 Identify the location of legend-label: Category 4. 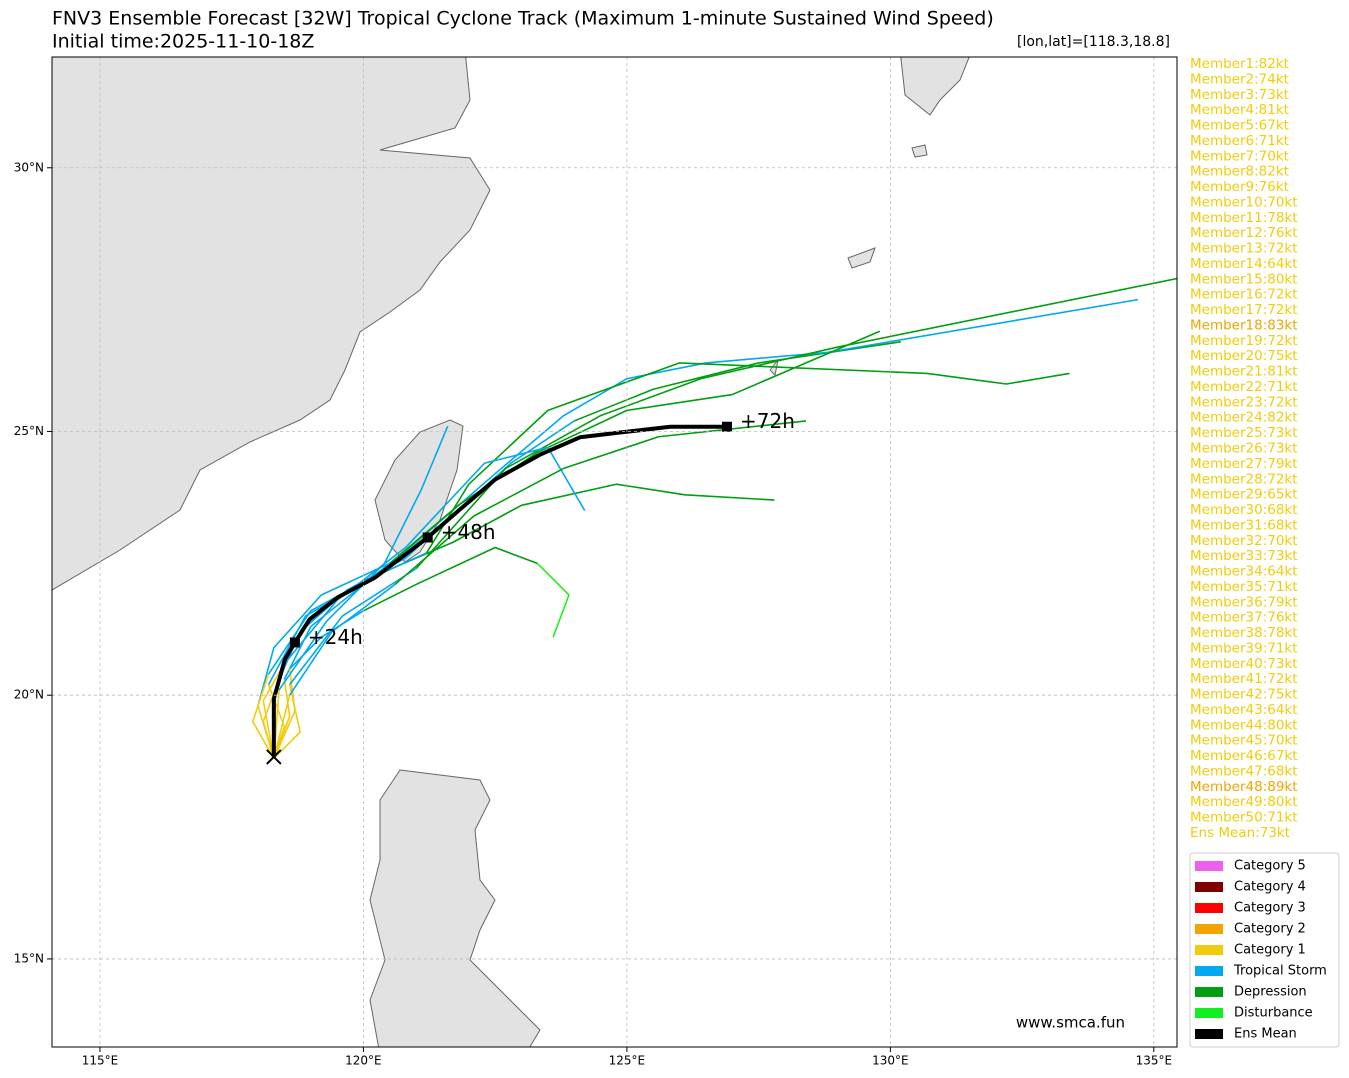
(1270, 887).